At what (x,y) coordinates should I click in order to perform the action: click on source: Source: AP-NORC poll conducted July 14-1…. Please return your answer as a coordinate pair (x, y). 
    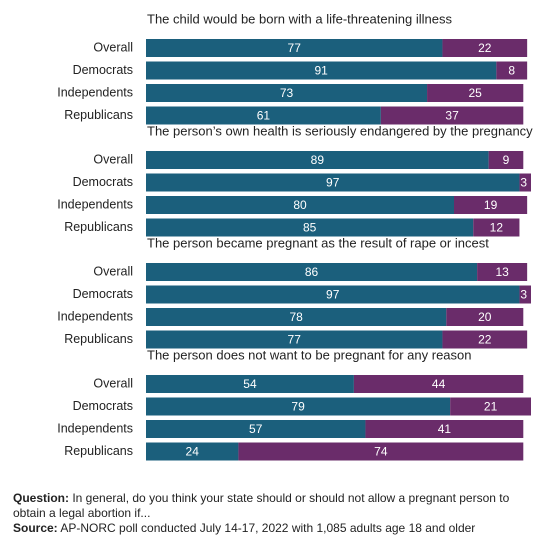
    Looking at the image, I should click on (277, 528).